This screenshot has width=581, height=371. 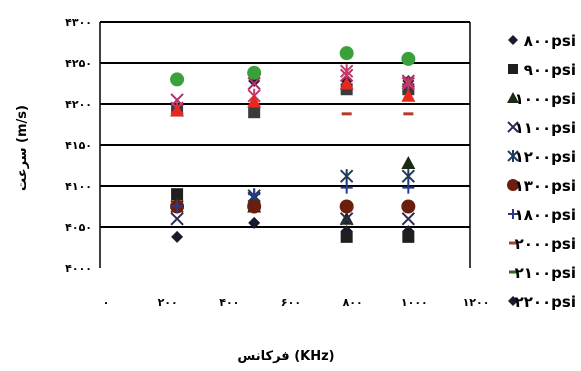 I want to click on legend-item: ۲۱۰۰psi, so click(x=542, y=273).